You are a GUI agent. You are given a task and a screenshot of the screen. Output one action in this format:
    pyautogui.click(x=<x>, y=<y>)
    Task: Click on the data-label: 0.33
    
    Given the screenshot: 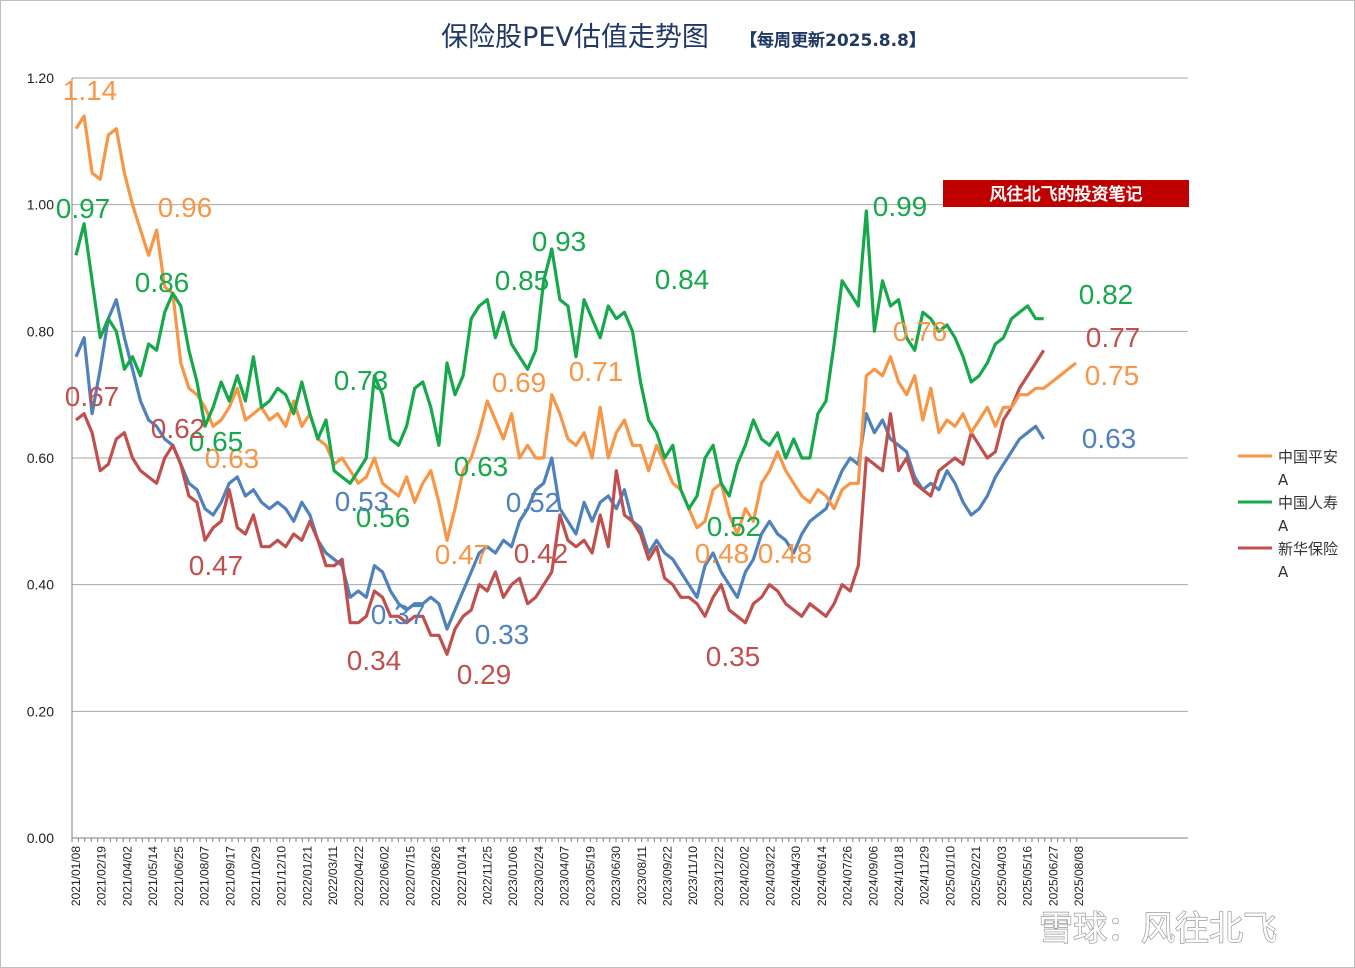 What is the action you would take?
    pyautogui.click(x=502, y=634)
    